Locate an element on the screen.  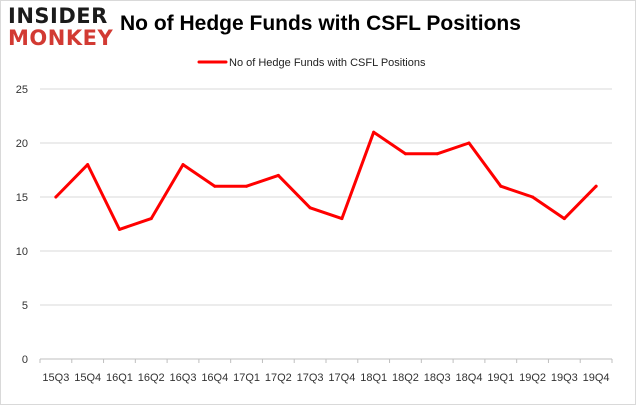
x-tick-label: 19Q4 is located at coordinates (596, 378).